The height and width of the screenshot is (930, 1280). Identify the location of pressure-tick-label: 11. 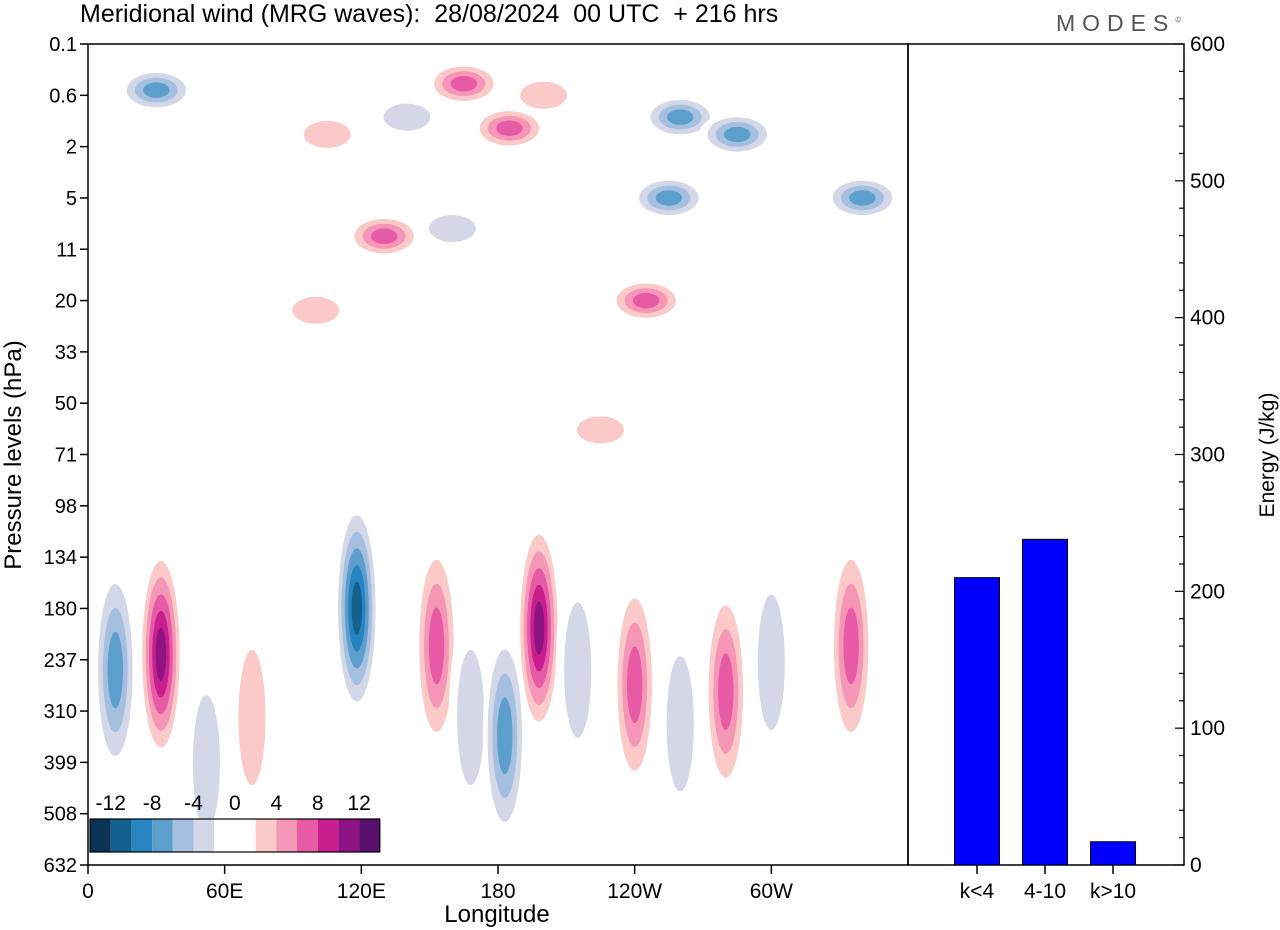
(66, 250).